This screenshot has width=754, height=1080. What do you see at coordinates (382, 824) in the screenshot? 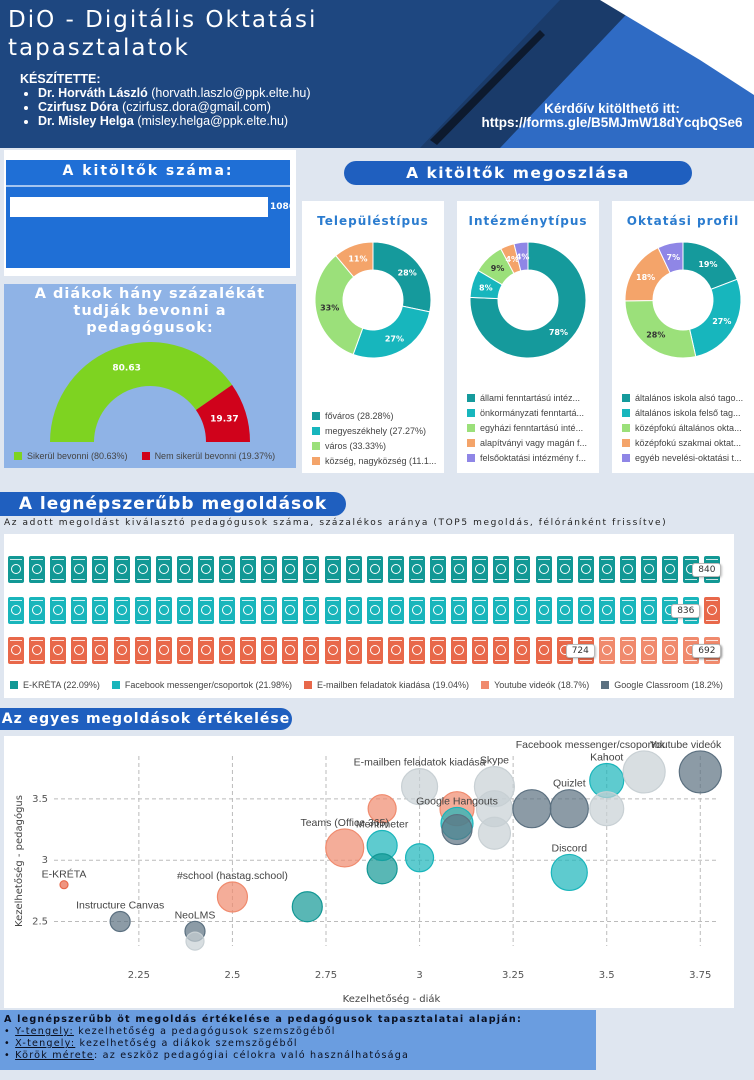
I see `bubble-label: Mentimeter` at bounding box center [382, 824].